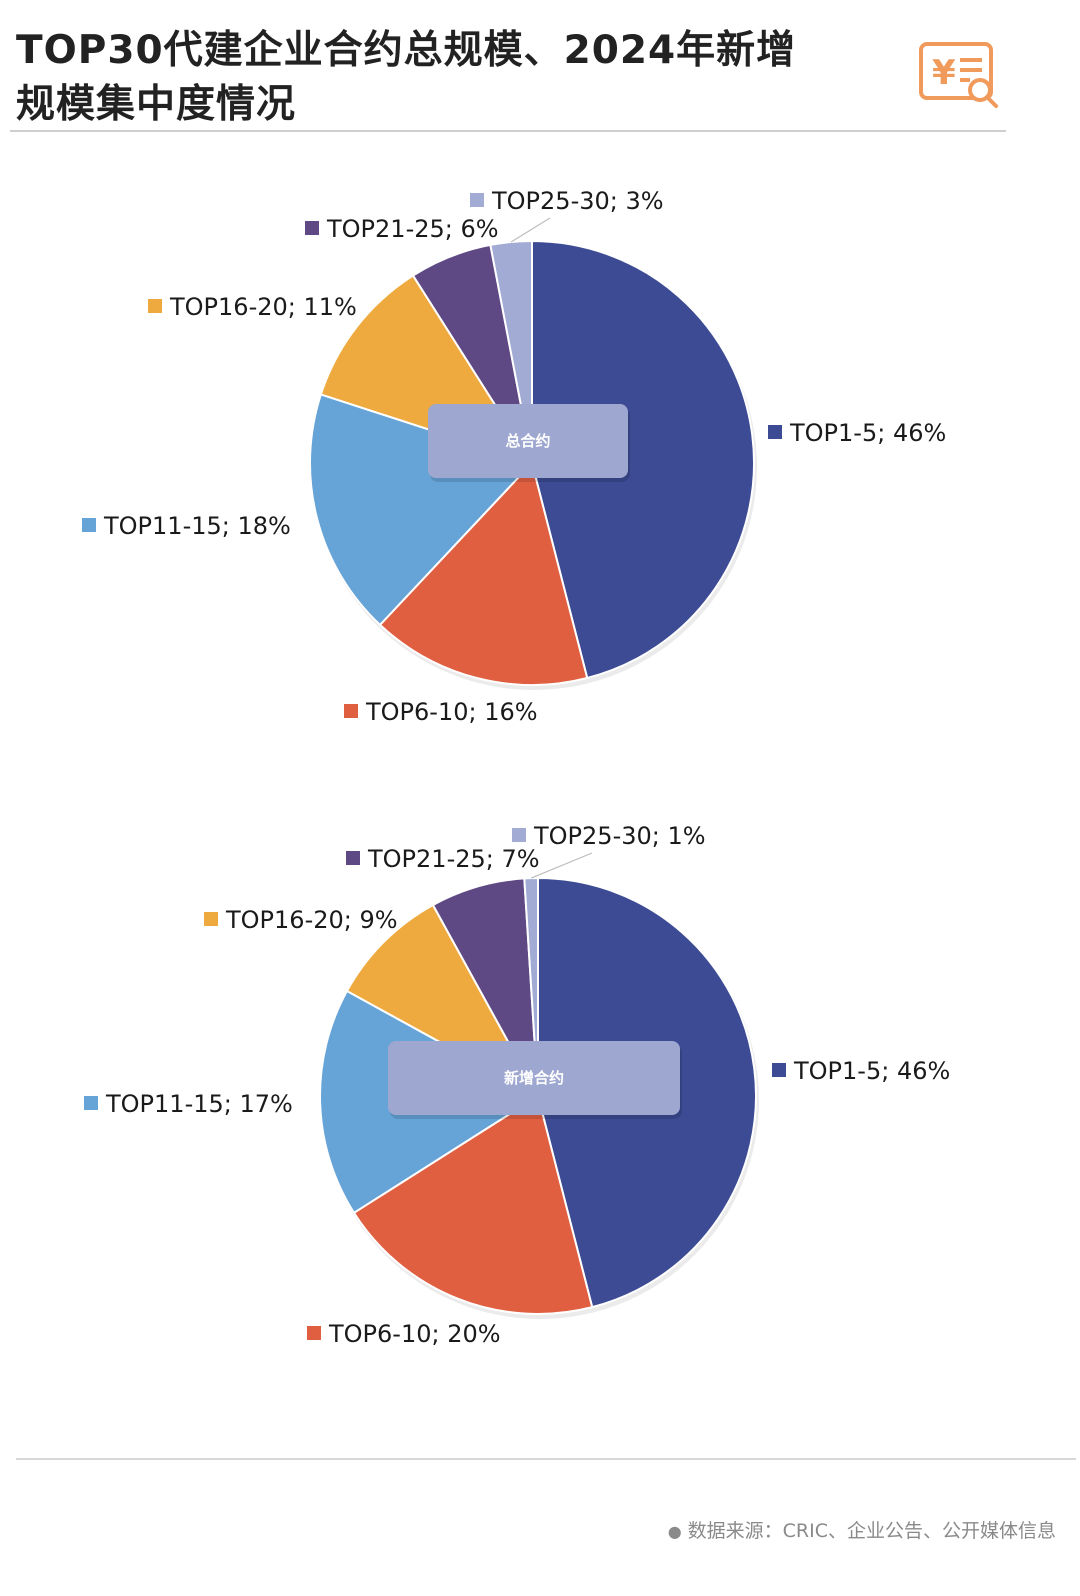 The image size is (1080, 1596). I want to click on data-label-top21-25: TOP21-25; 7%, so click(453, 859).